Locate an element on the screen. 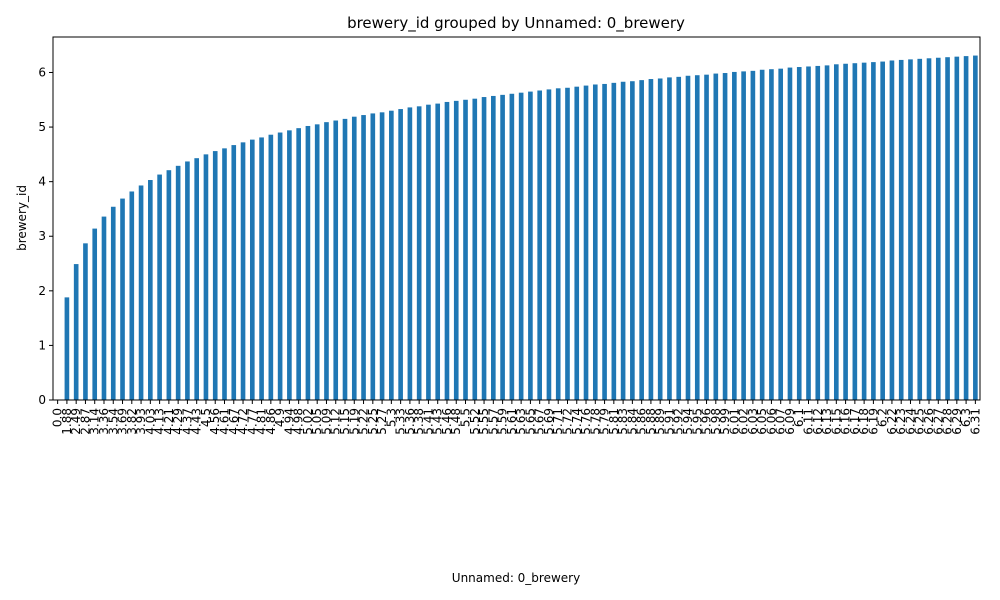 Image resolution: width=1000 pixels, height=600 pixels. y-tick-label: 2 is located at coordinates (42, 291).